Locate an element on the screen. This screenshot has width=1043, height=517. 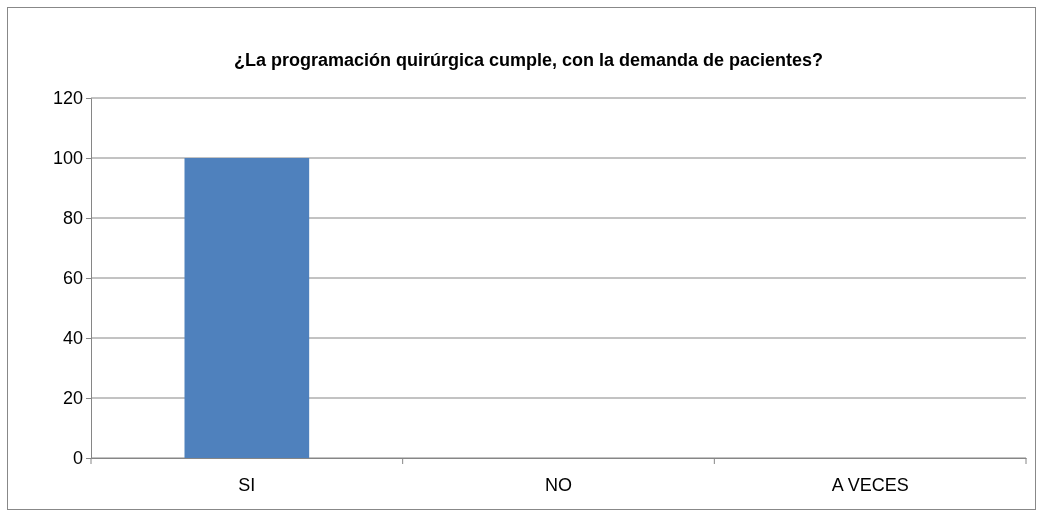
y-tick-label: 60 is located at coordinates (72, 278).